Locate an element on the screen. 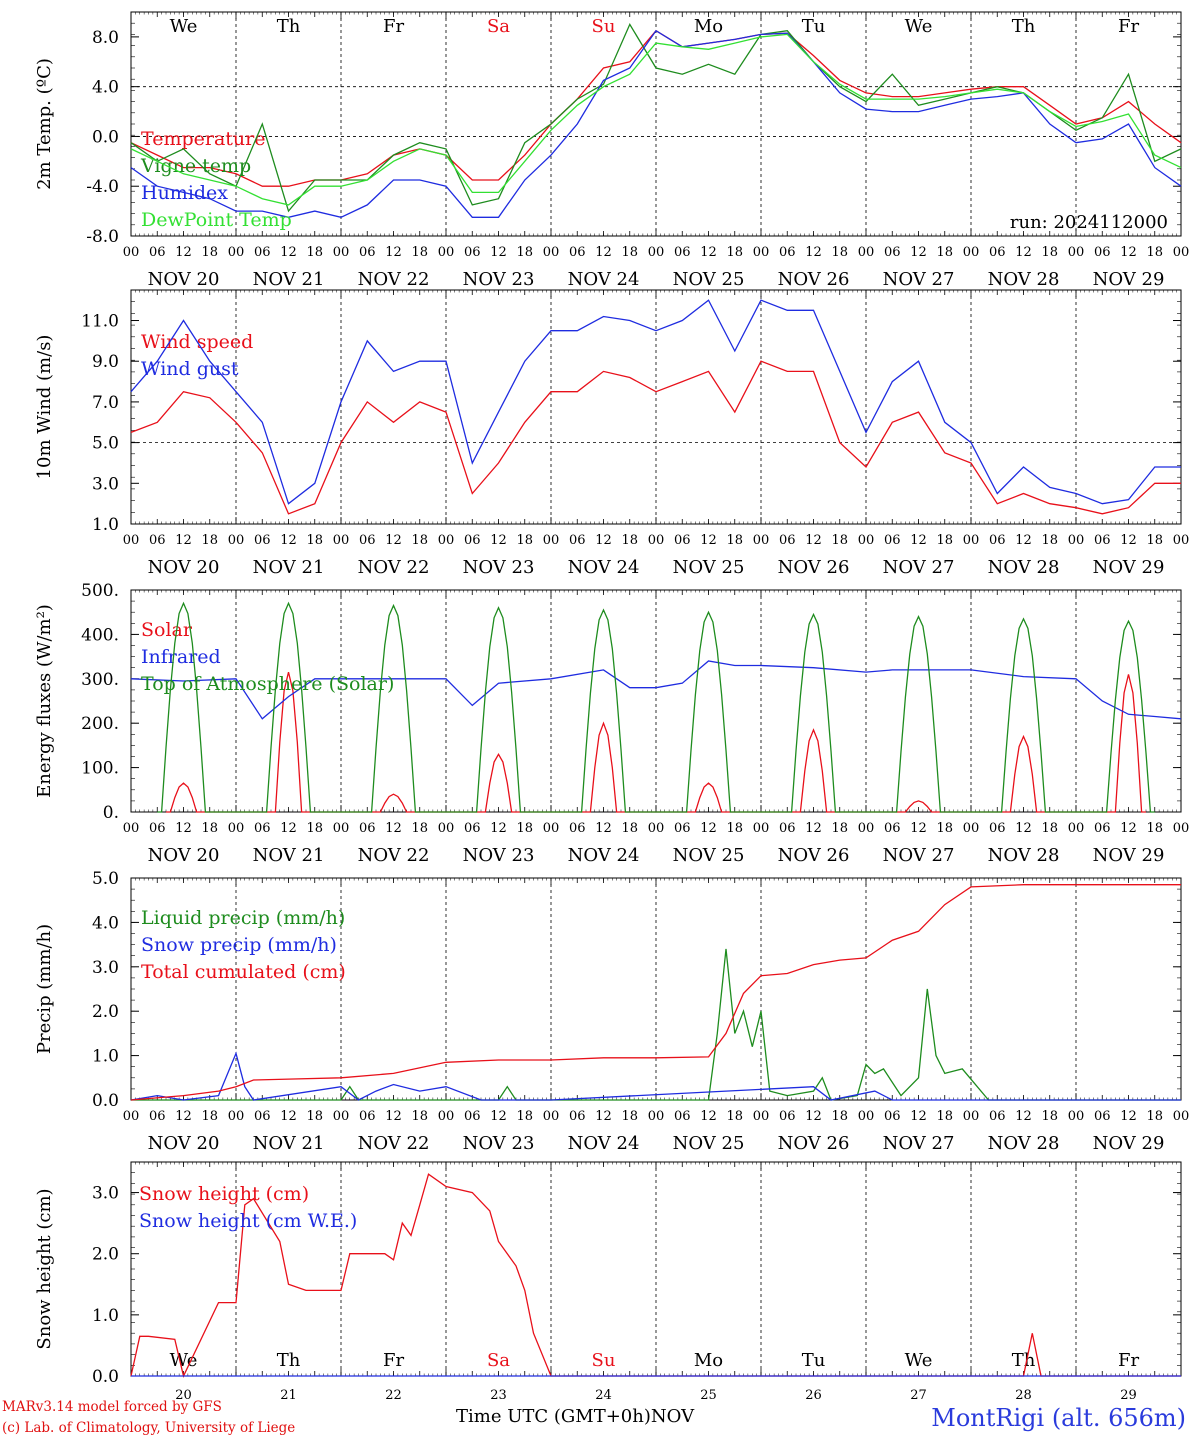 The height and width of the screenshot is (1440, 1194). panel1-series-dewpoint-temp is located at coordinates (656, 119).